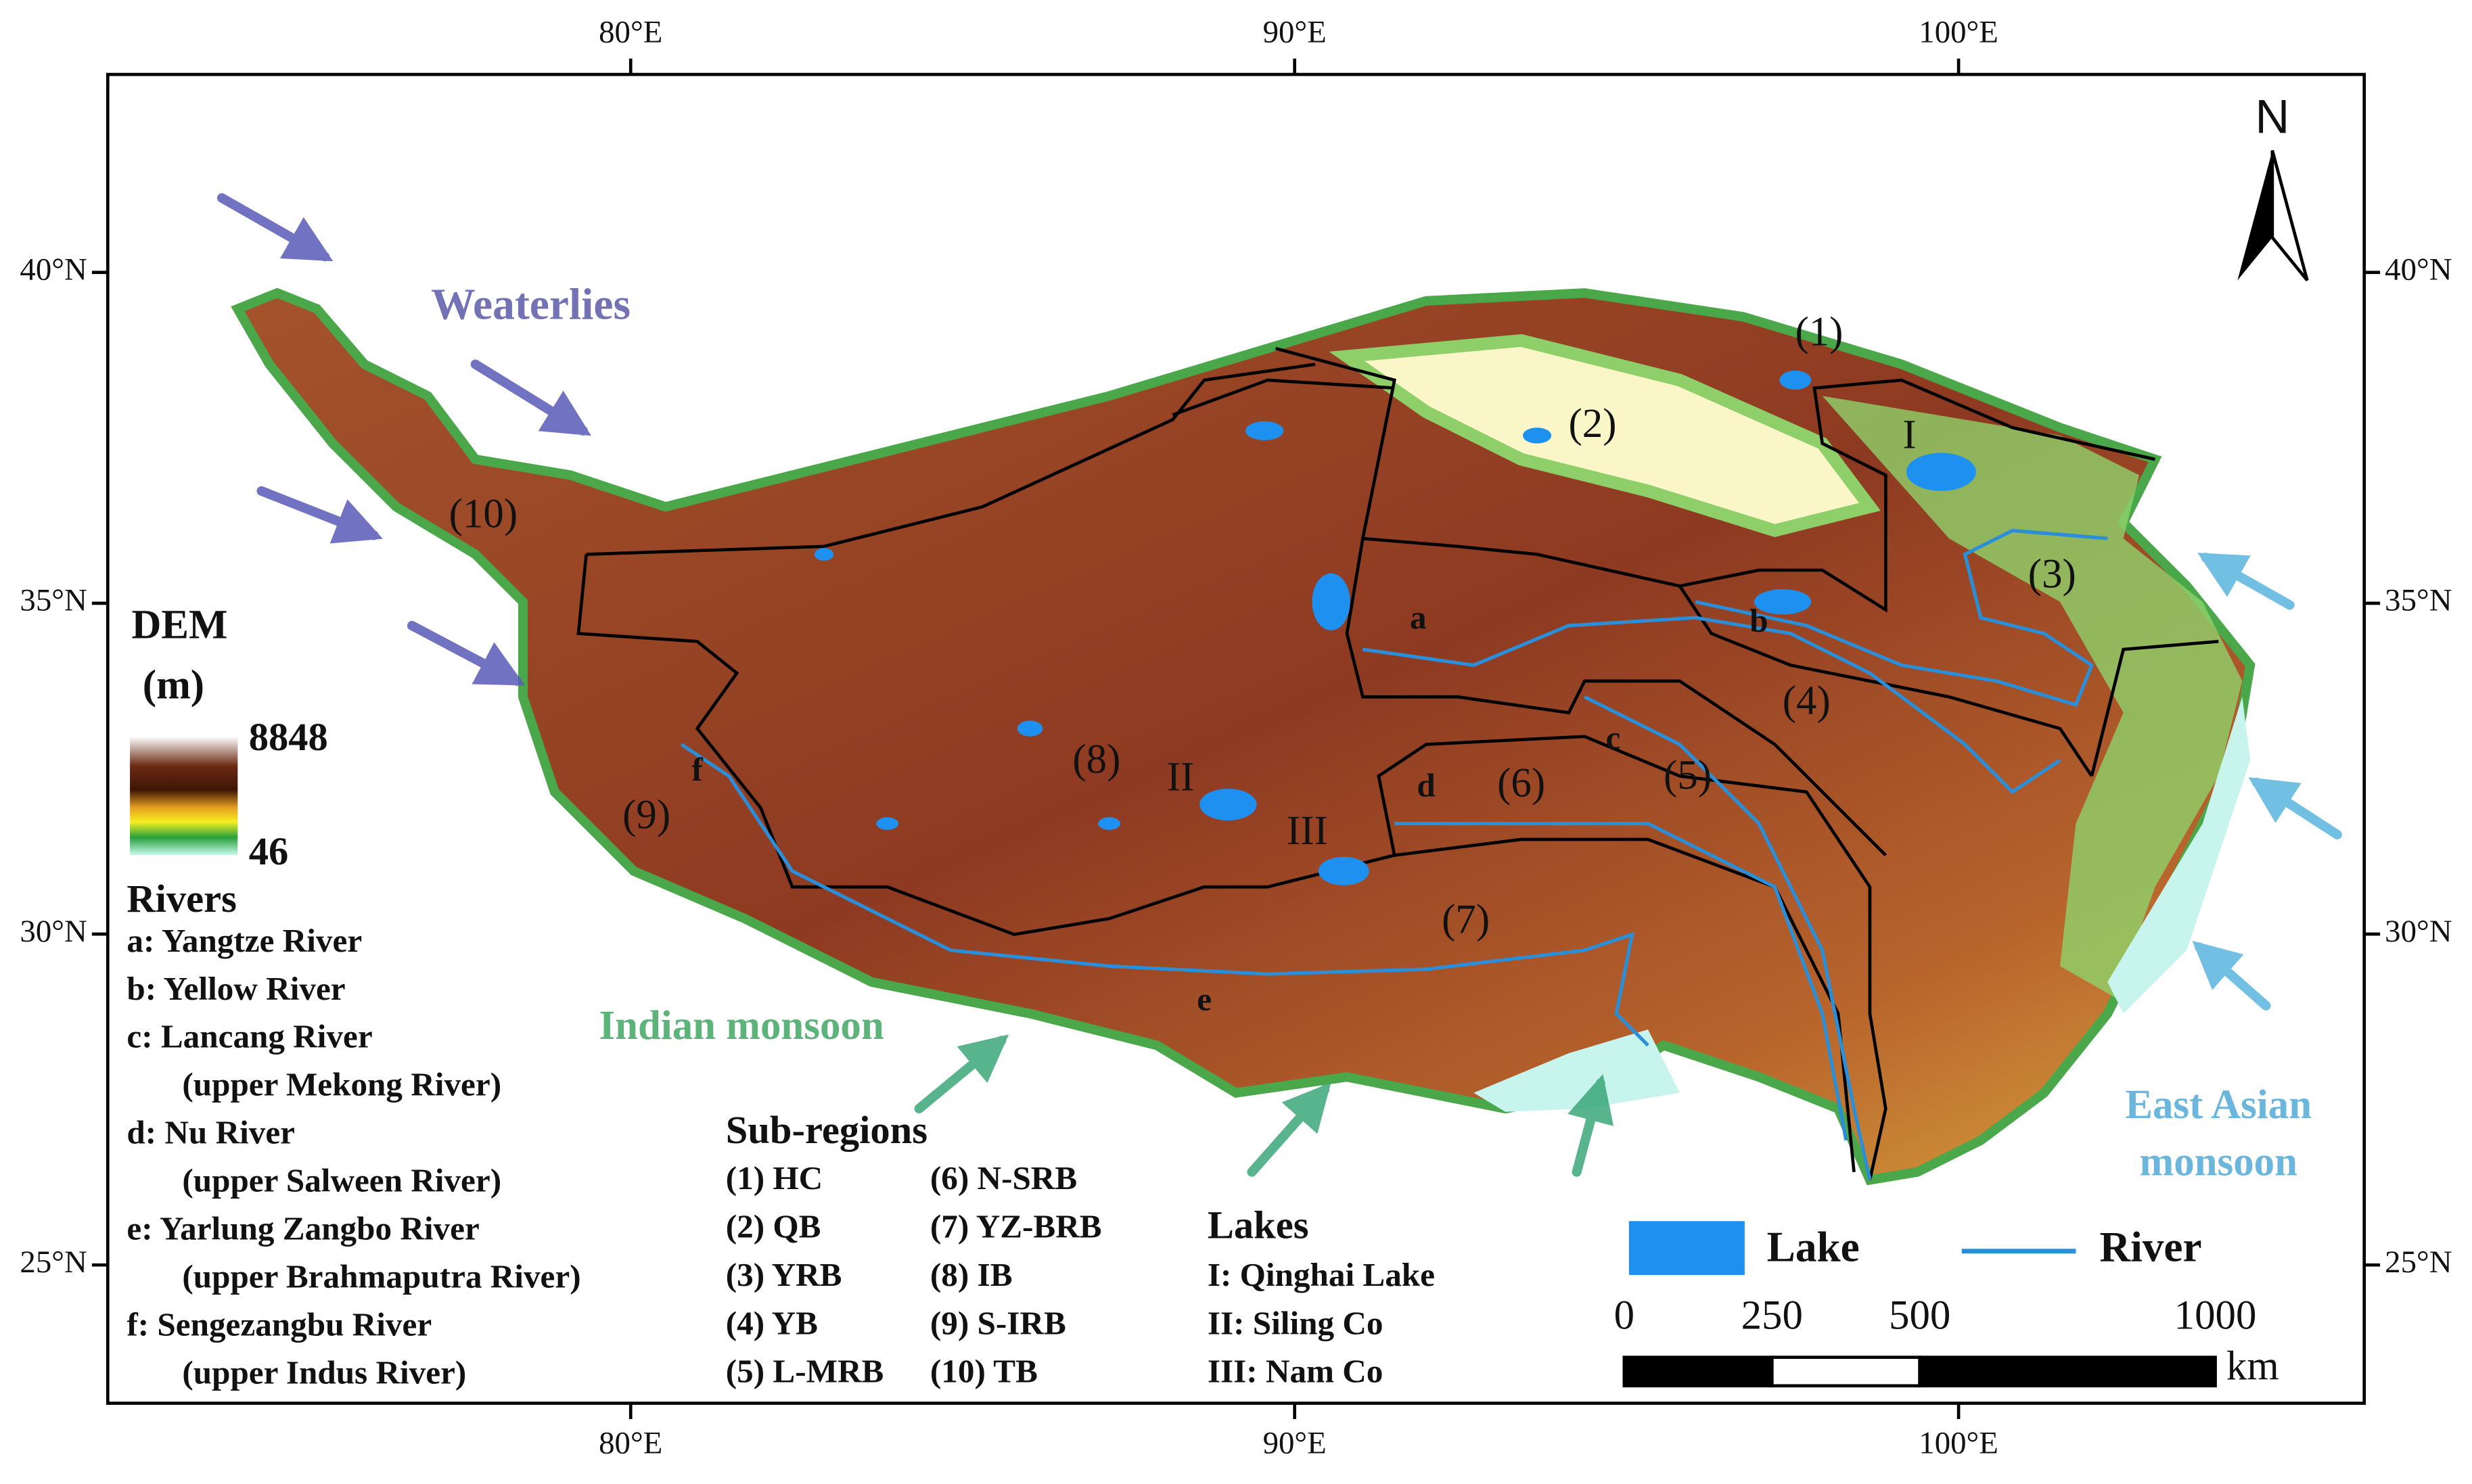  I want to click on dem-title: (m), so click(173, 685).